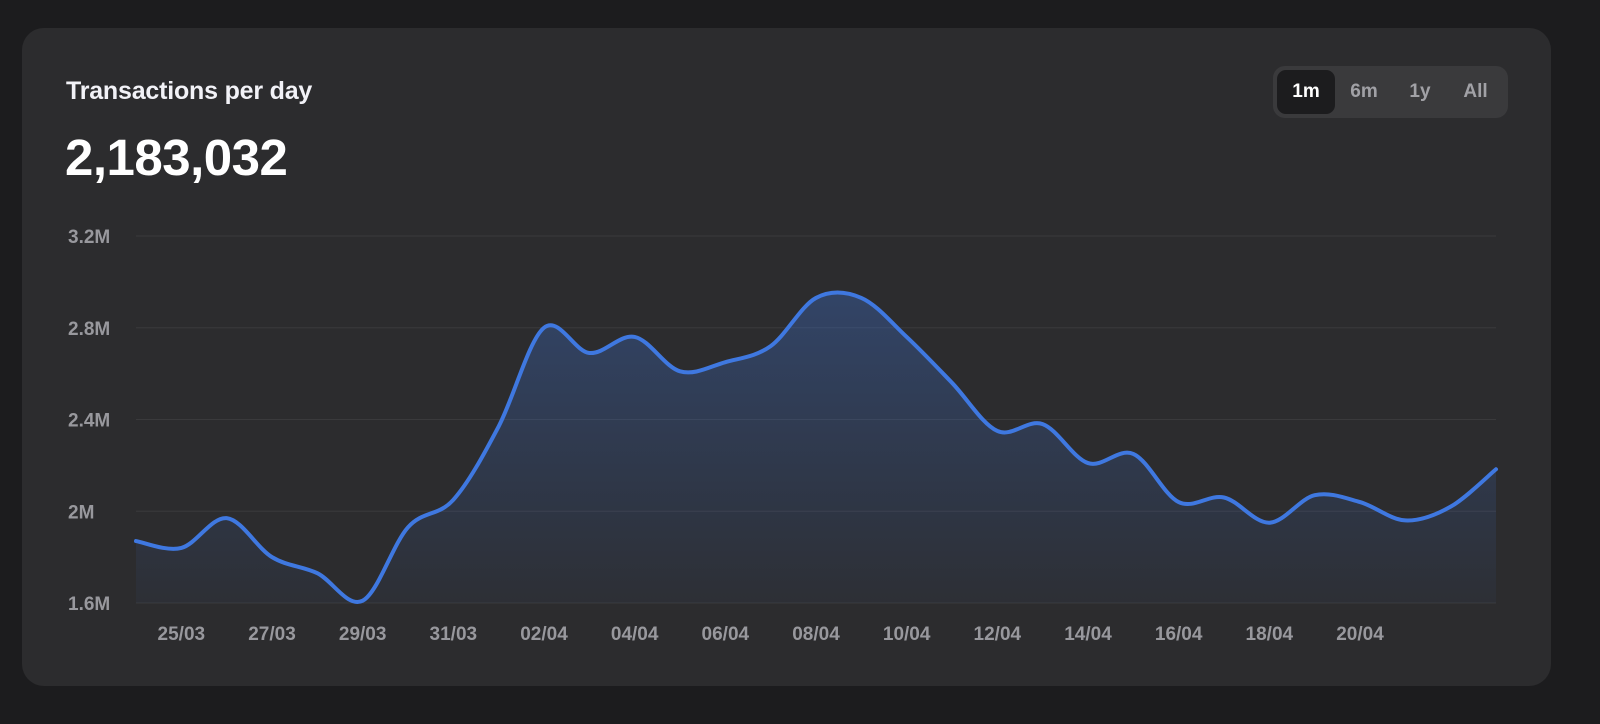 The width and height of the screenshot is (1600, 724). I want to click on card-title: Transactions per day, so click(189, 91).